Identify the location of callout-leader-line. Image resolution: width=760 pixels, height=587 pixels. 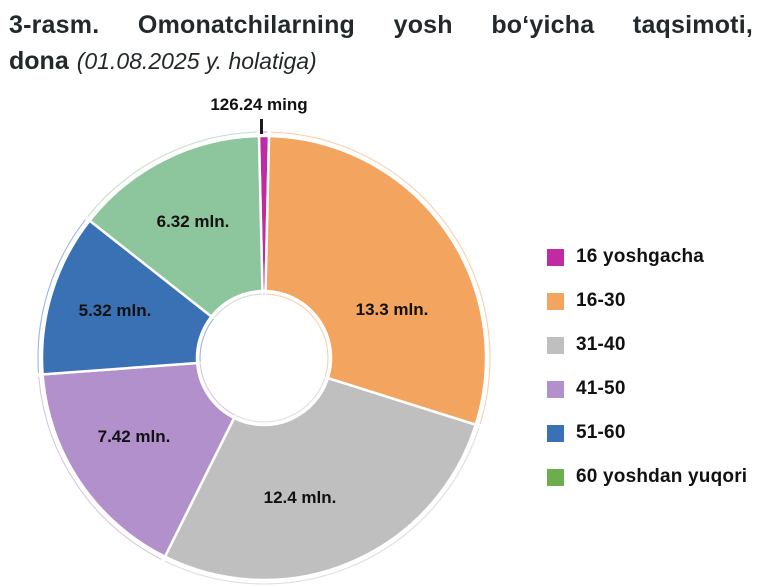
(261, 126).